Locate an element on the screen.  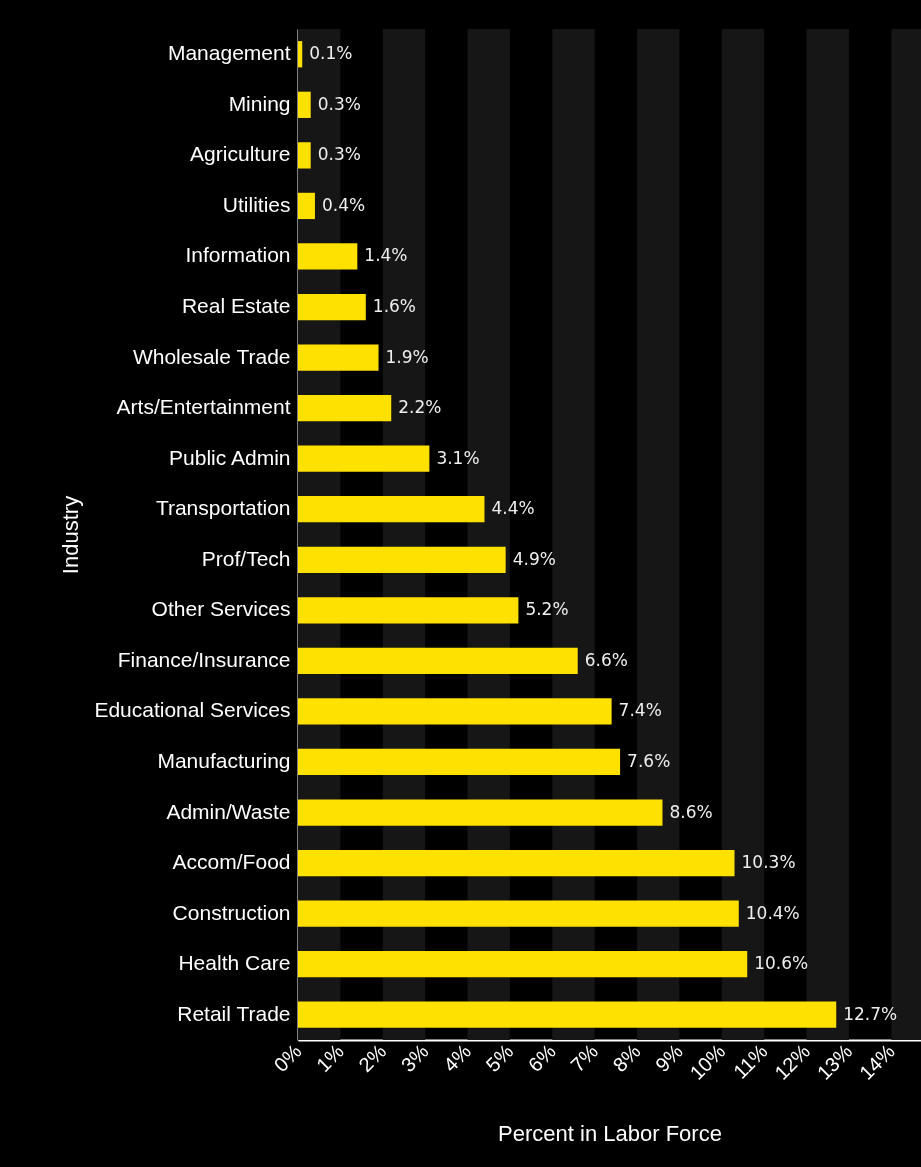
y-tick-label: Educational Services is located at coordinates (192, 710).